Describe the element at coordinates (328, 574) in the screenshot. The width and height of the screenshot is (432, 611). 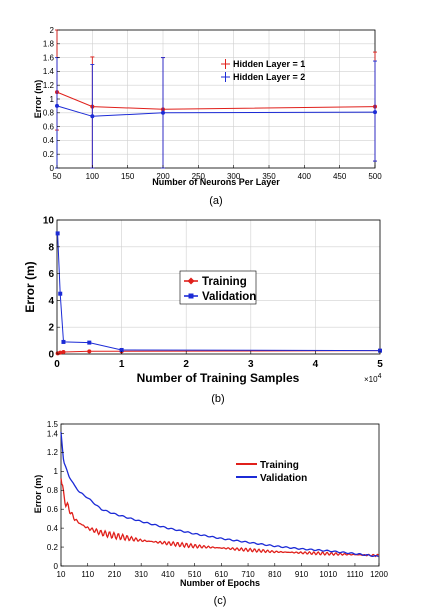
I see `panel-c-x-tick-label-10: 1010` at that location.